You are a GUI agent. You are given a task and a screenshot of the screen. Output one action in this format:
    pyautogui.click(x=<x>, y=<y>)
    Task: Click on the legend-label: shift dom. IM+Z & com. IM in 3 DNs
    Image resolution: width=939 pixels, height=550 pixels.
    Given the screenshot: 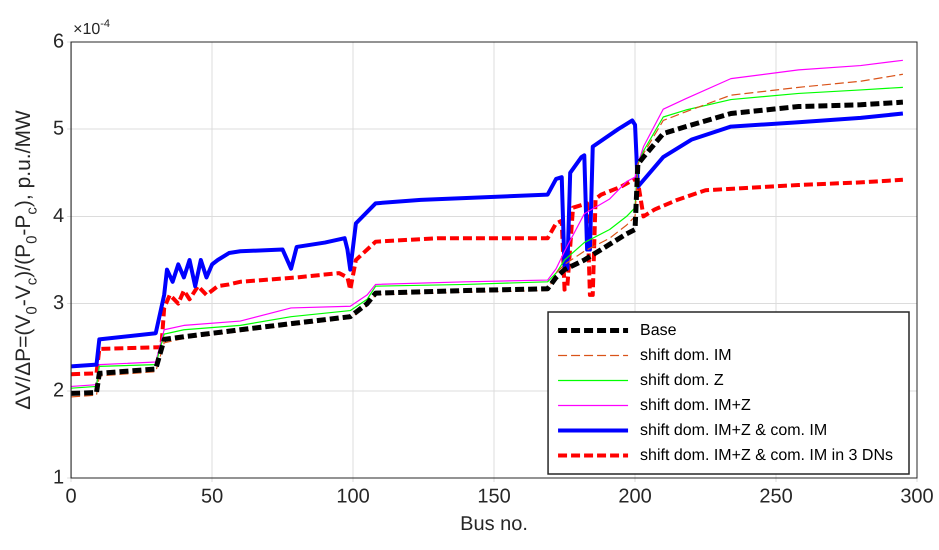 What is the action you would take?
    pyautogui.click(x=767, y=455)
    